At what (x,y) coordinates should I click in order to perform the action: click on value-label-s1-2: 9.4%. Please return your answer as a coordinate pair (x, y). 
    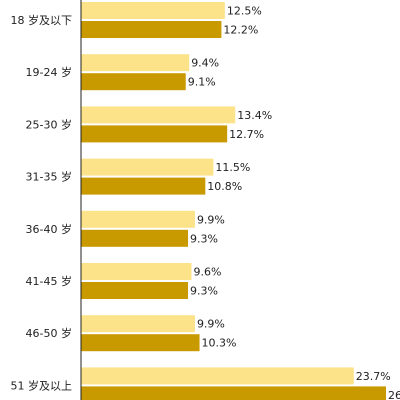
    Looking at the image, I should click on (205, 63).